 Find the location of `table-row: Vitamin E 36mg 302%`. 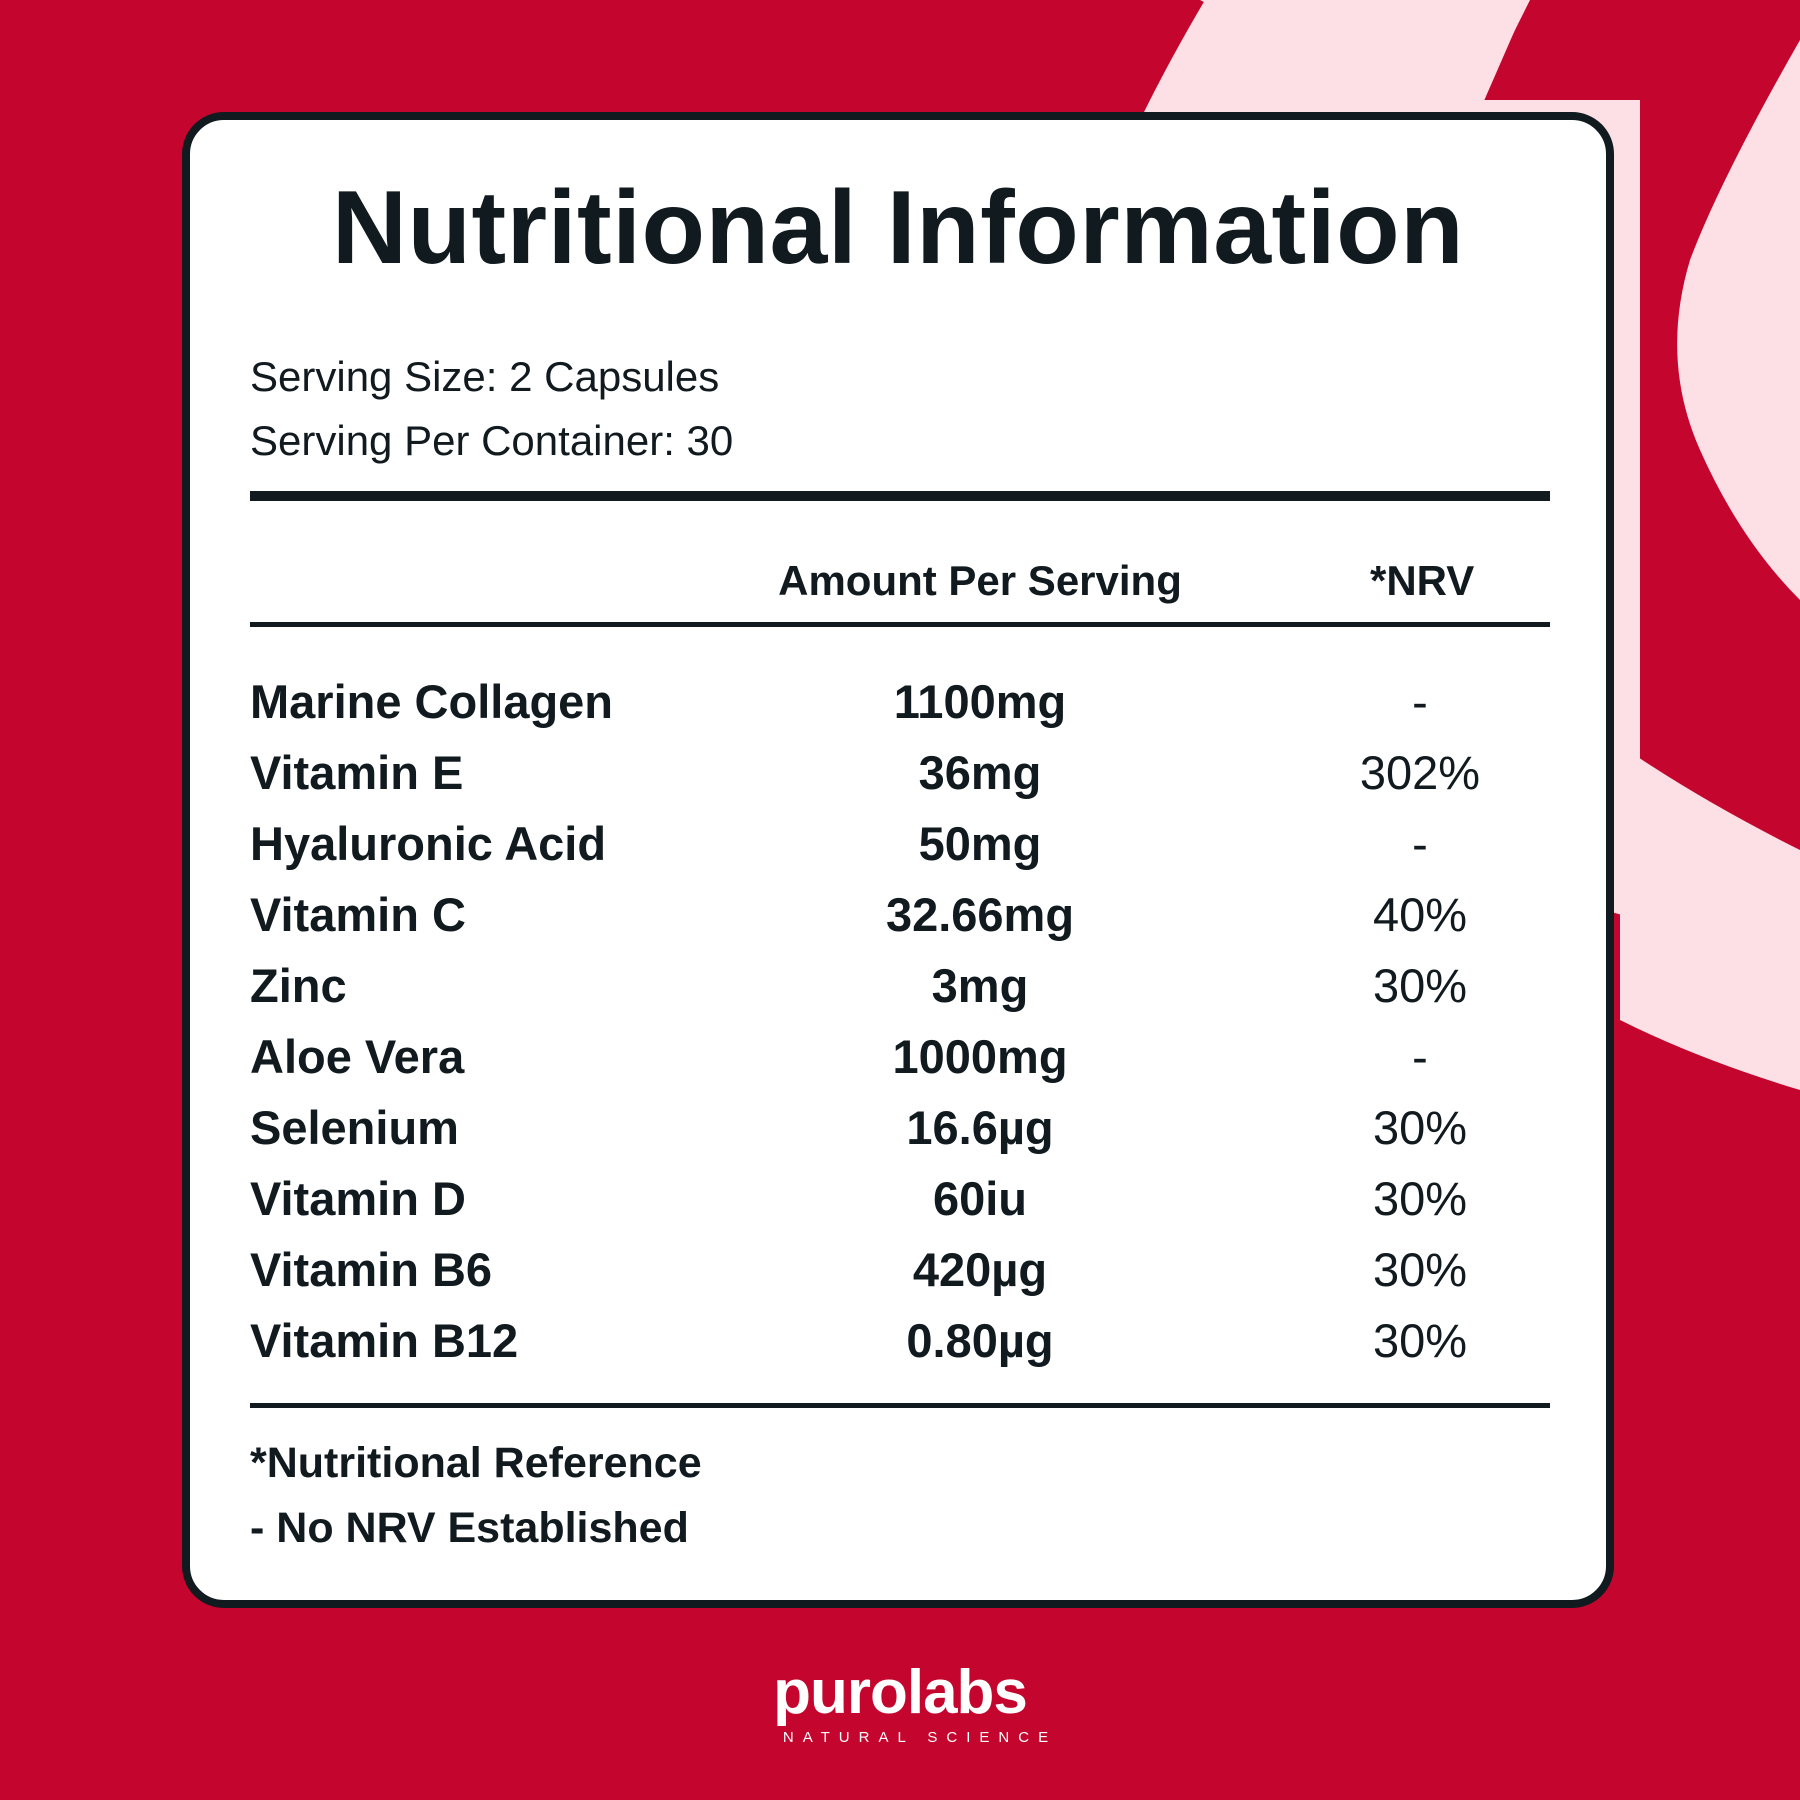

table-row: Vitamin E 36mg 302% is located at coordinates (900, 779).